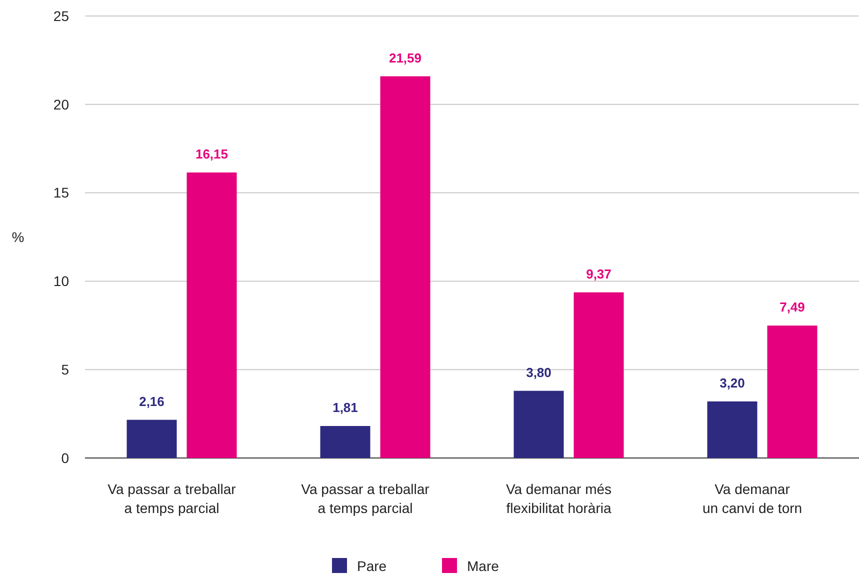 This screenshot has height=584, width=859. What do you see at coordinates (345, 407) in the screenshot?
I see `data-label: 1,81` at bounding box center [345, 407].